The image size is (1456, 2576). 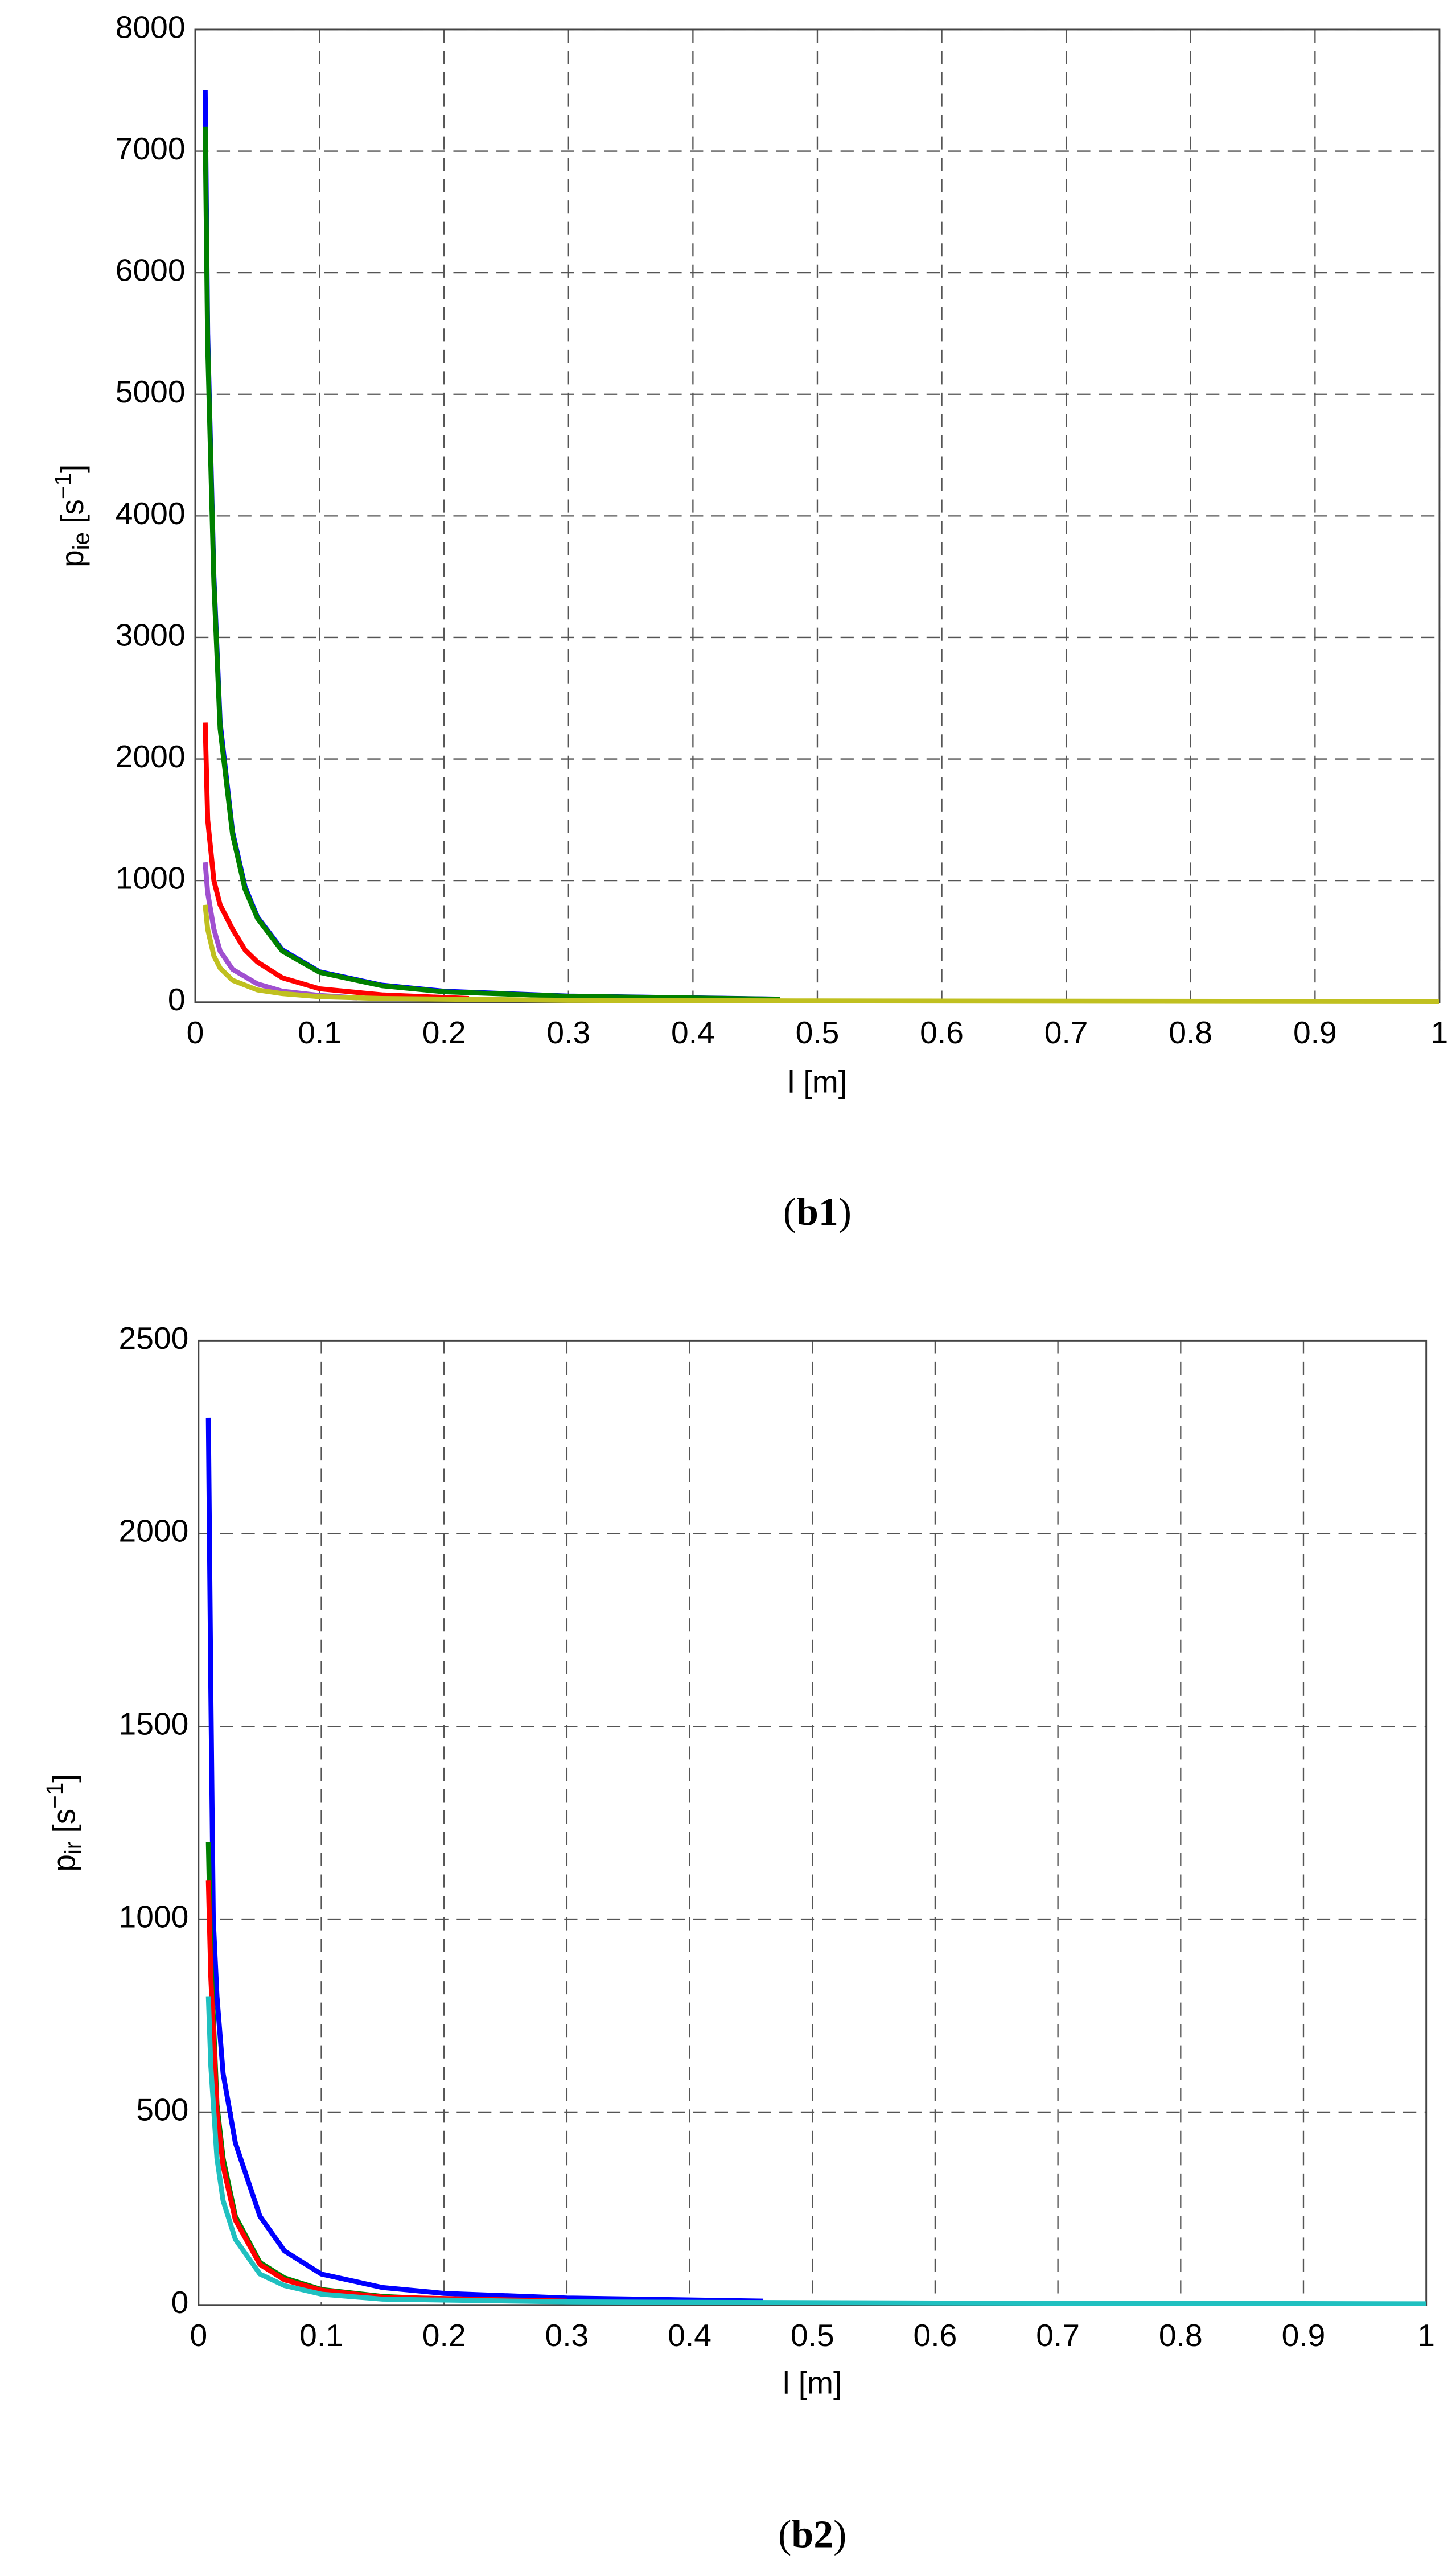 I want to click on caption: (b1), so click(x=817, y=1212).